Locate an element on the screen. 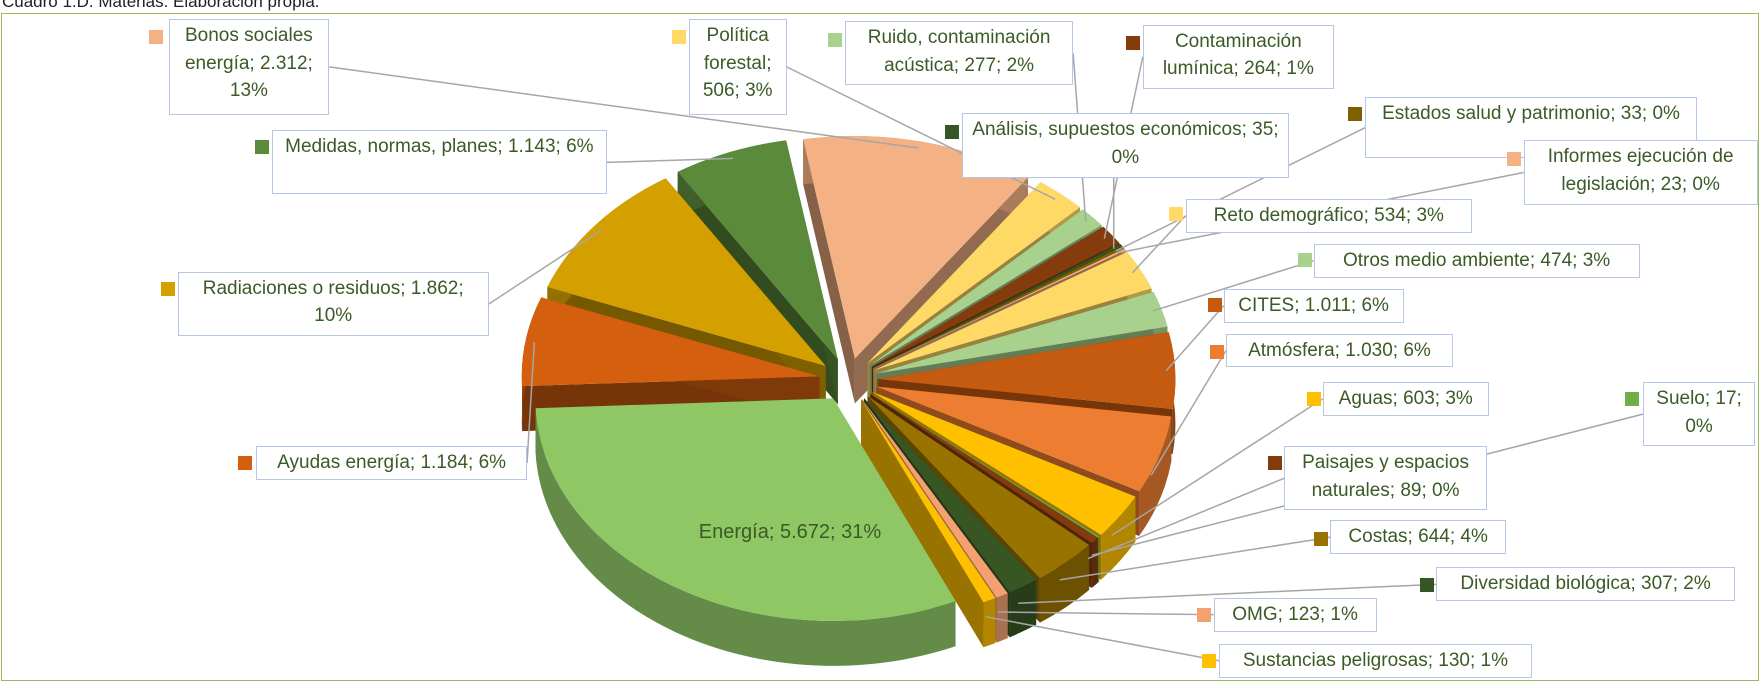  data-label: Sustancias peligrosas; 130; 1% is located at coordinates (1375, 660).